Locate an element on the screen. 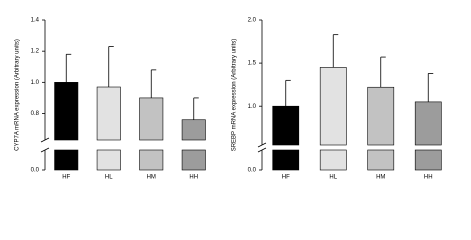  y-tick-label: 1.2 is located at coordinates (35, 52).